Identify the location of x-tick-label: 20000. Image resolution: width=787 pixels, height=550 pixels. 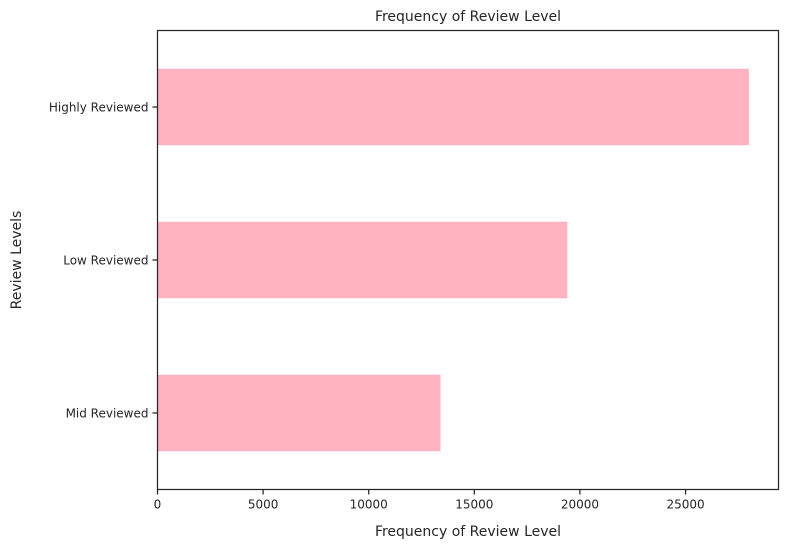
(580, 505).